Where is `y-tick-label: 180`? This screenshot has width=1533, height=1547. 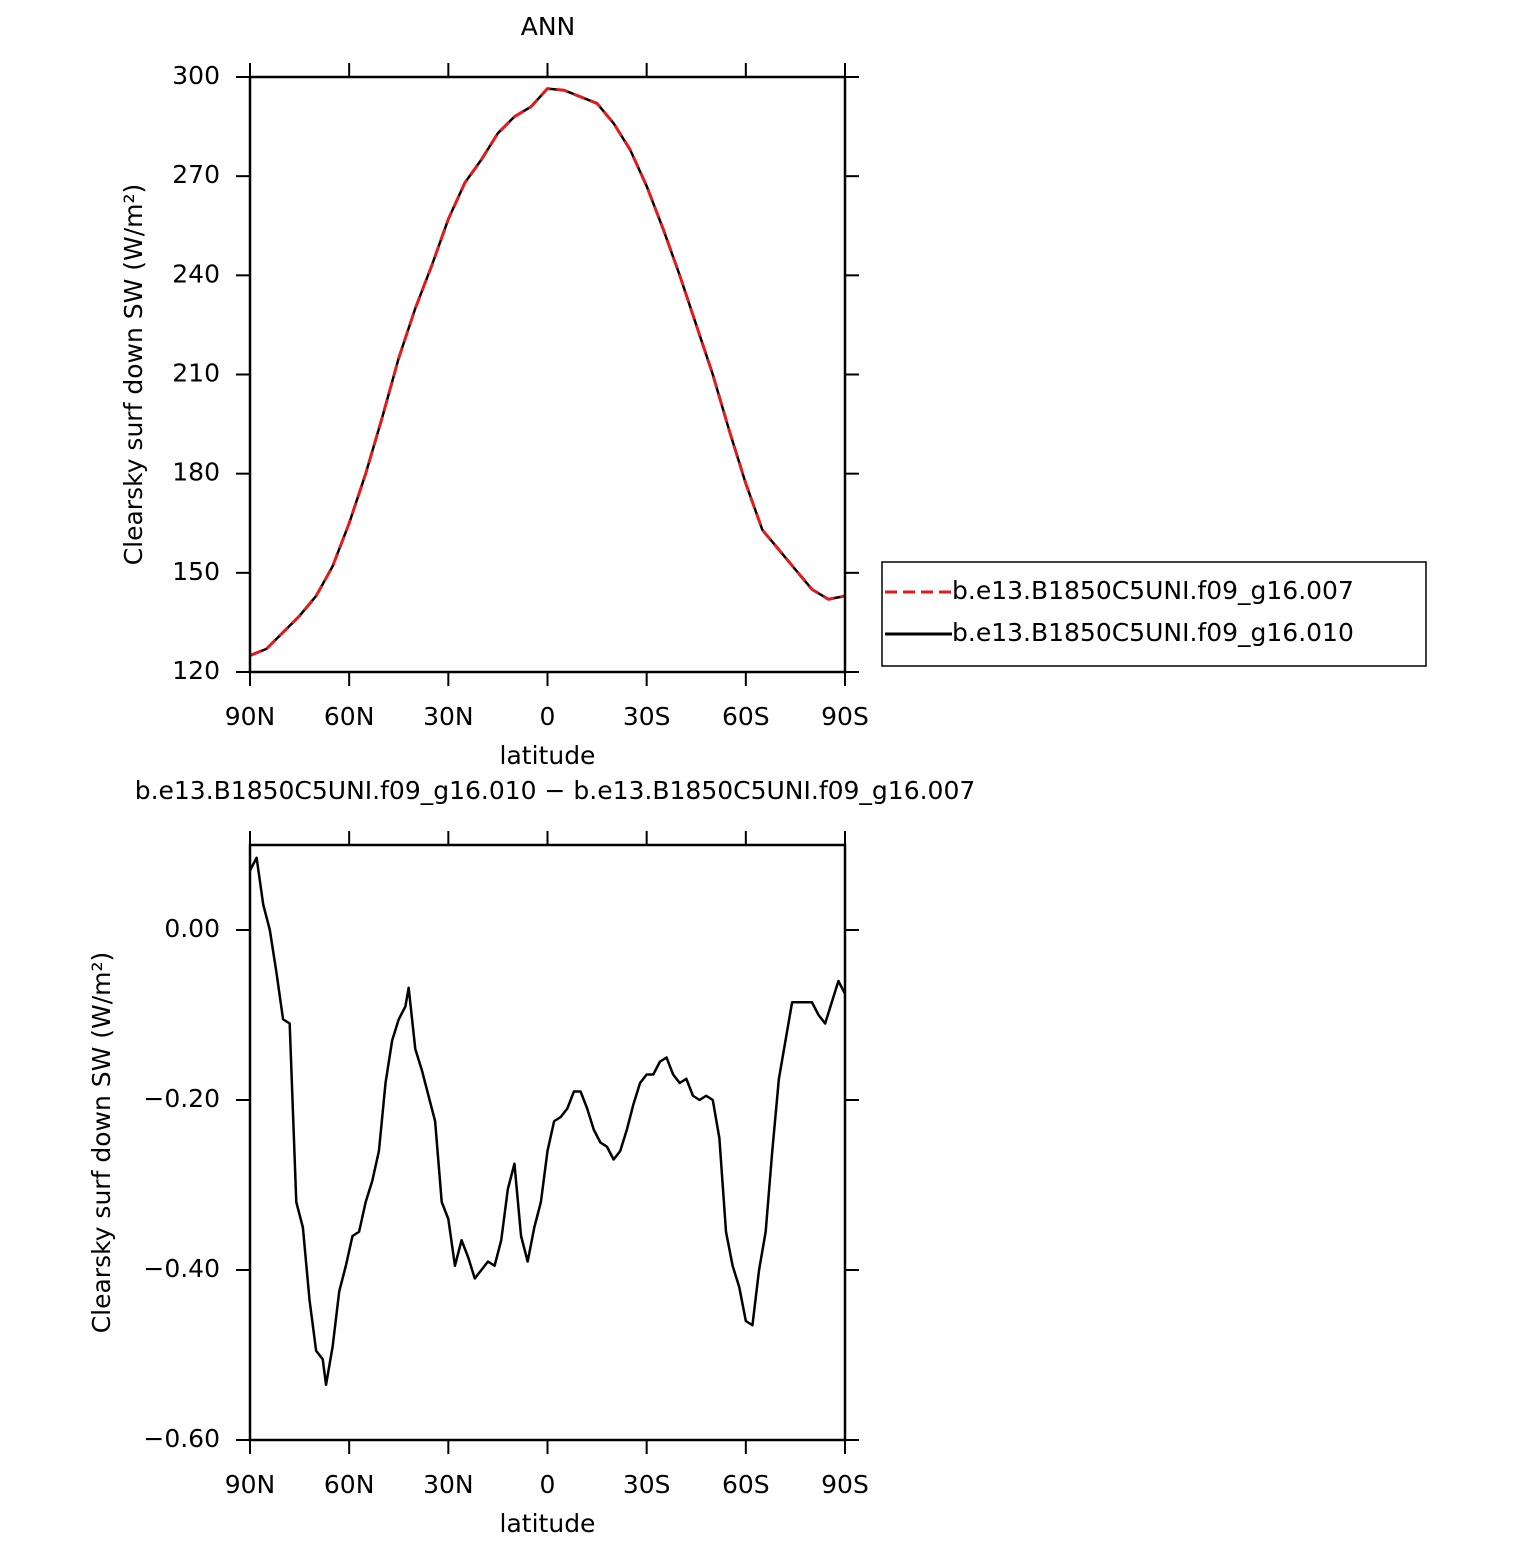
y-tick-label: 180 is located at coordinates (196, 472).